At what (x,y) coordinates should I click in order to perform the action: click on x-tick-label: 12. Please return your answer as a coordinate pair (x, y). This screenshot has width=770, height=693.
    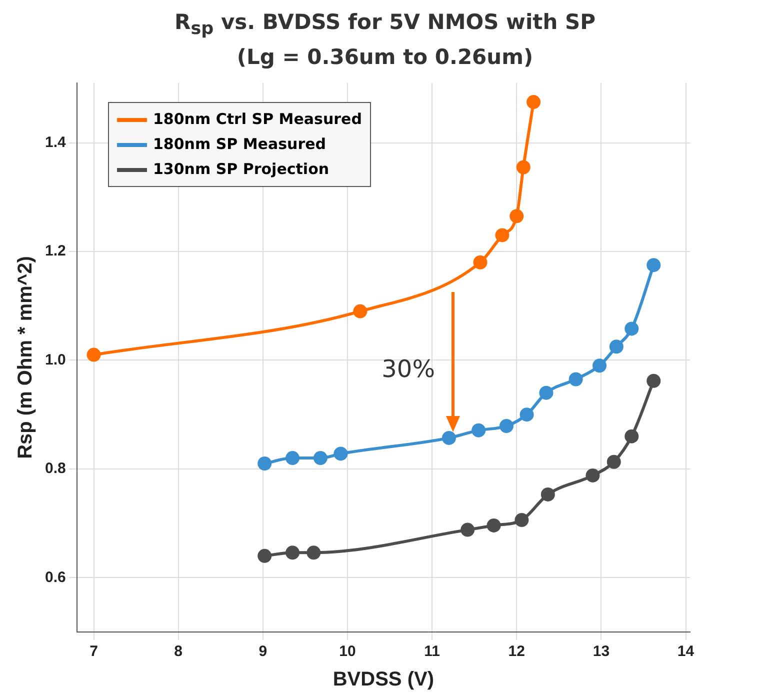
    Looking at the image, I should click on (516, 651).